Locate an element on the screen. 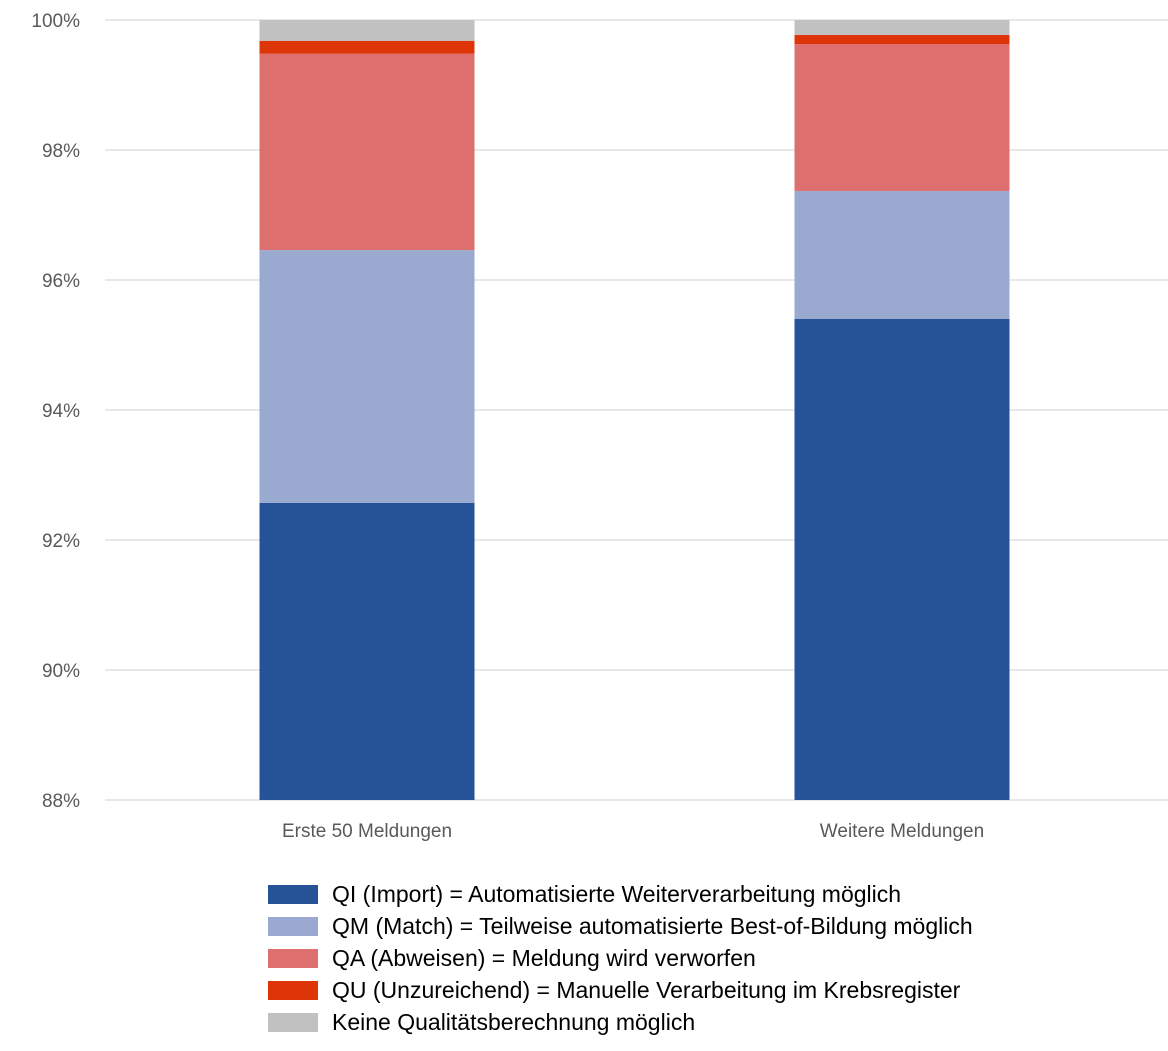 Image resolution: width=1168 pixels, height=1051 pixels. y-tick-label: 92% is located at coordinates (61, 541).